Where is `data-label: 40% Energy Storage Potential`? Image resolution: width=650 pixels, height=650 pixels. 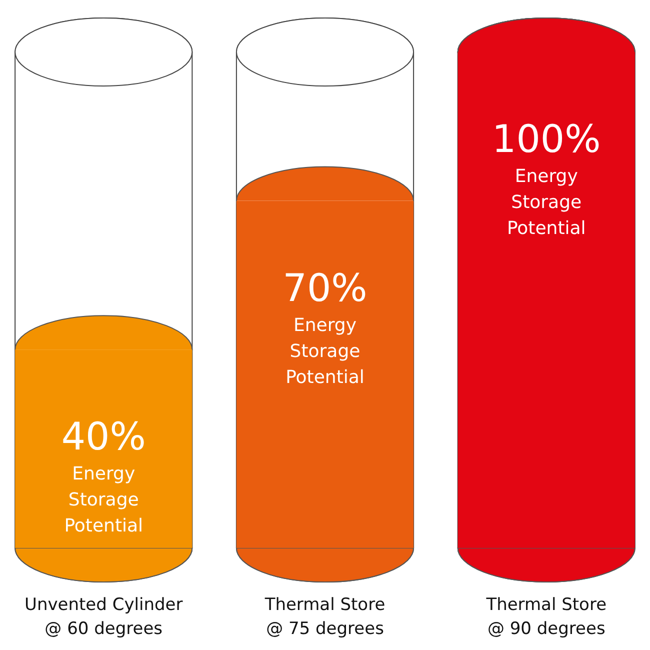 data-label: 40% Energy Storage Potential is located at coordinates (103, 475).